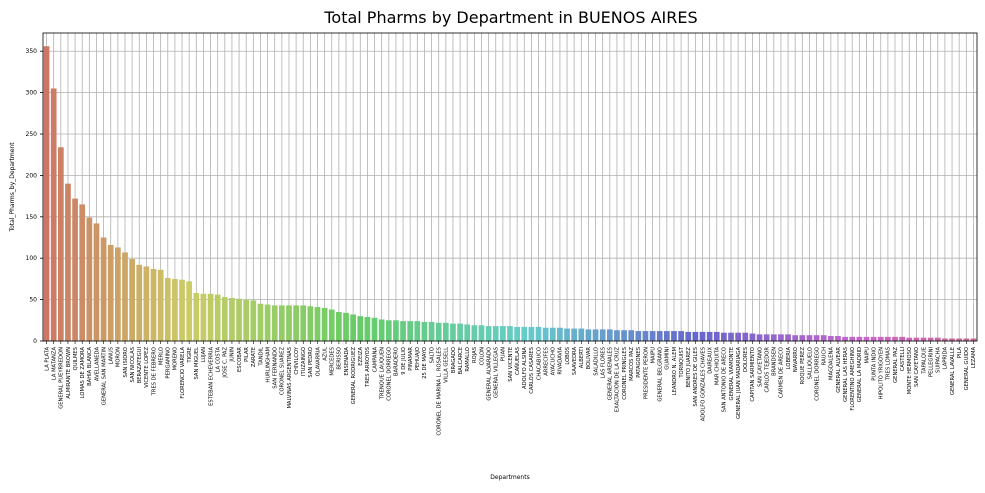 The image size is (985, 493). Describe the element at coordinates (90, 366) in the screenshot. I see `x-tick-label: BAHIA BLANCA` at that location.